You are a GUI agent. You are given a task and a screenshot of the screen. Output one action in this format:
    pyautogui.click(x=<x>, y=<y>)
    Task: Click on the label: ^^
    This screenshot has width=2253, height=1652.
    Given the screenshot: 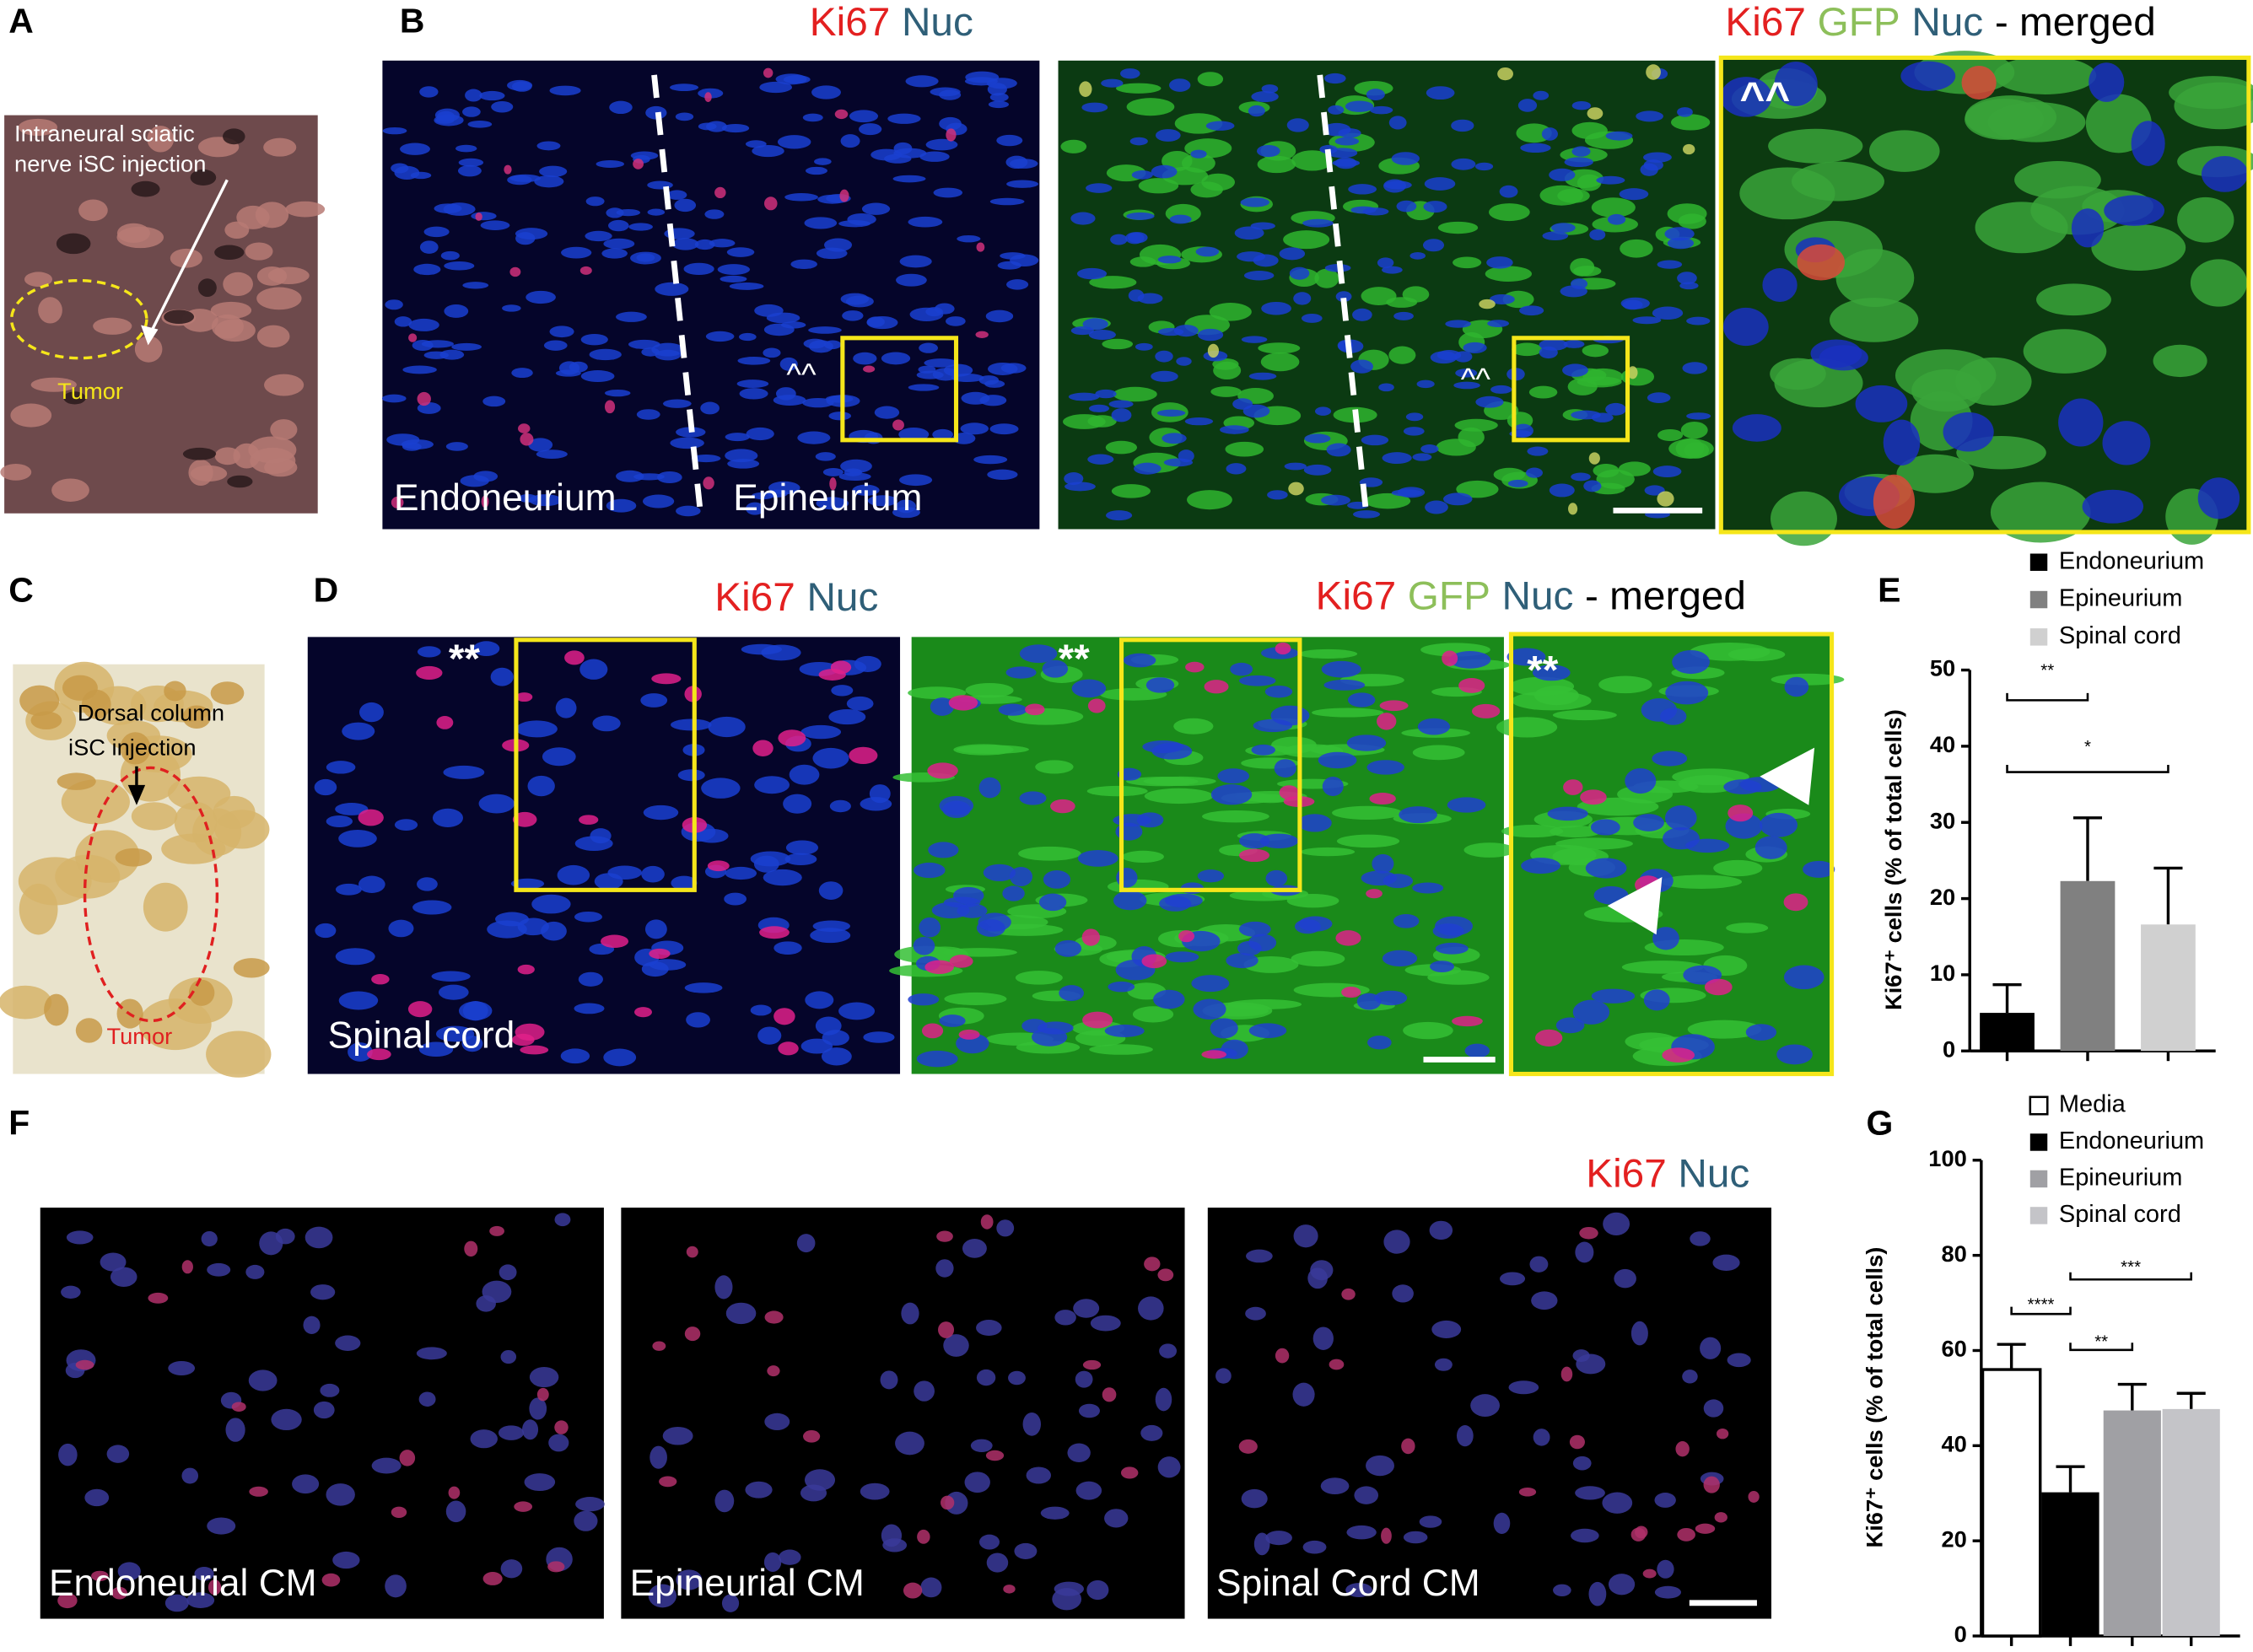 What is the action you would take?
    pyautogui.click(x=801, y=375)
    